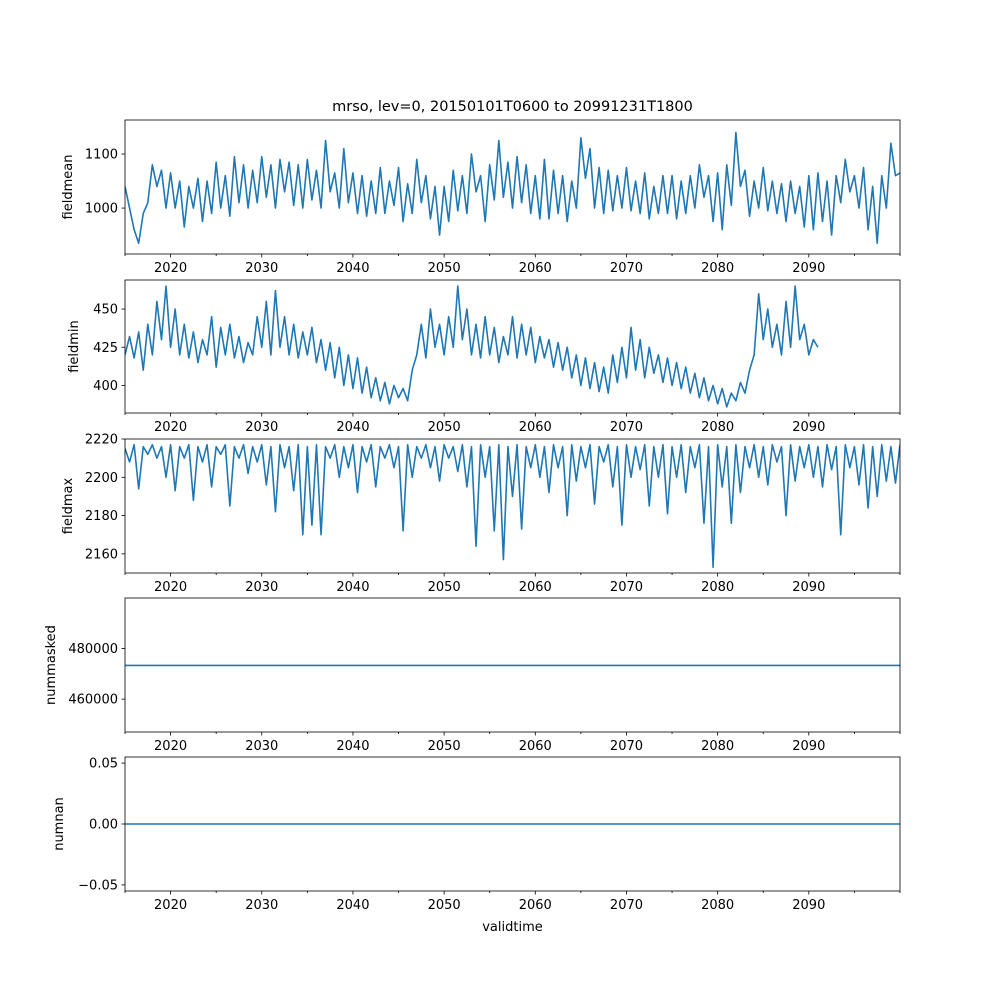 The image size is (1000, 1000). Describe the element at coordinates (68, 506) in the screenshot. I see `fieldmax-y-axis-label: fieldmax` at that location.